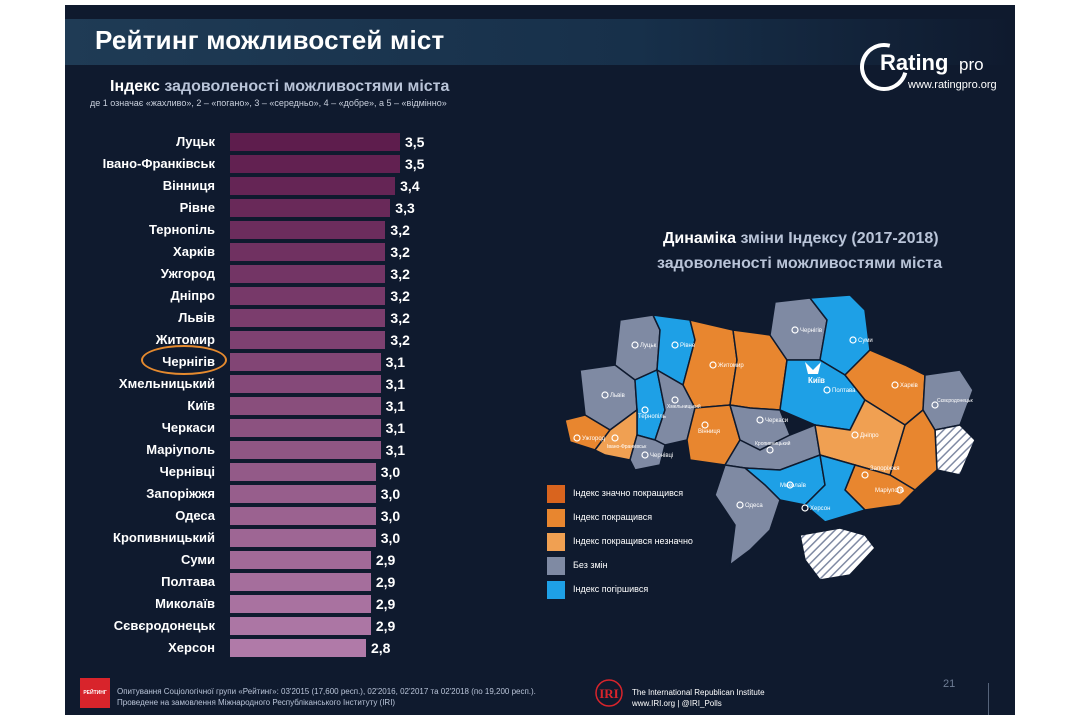 The width and height of the screenshot is (1080, 720). I want to click on map-label-15: Черкаси, so click(776, 421).